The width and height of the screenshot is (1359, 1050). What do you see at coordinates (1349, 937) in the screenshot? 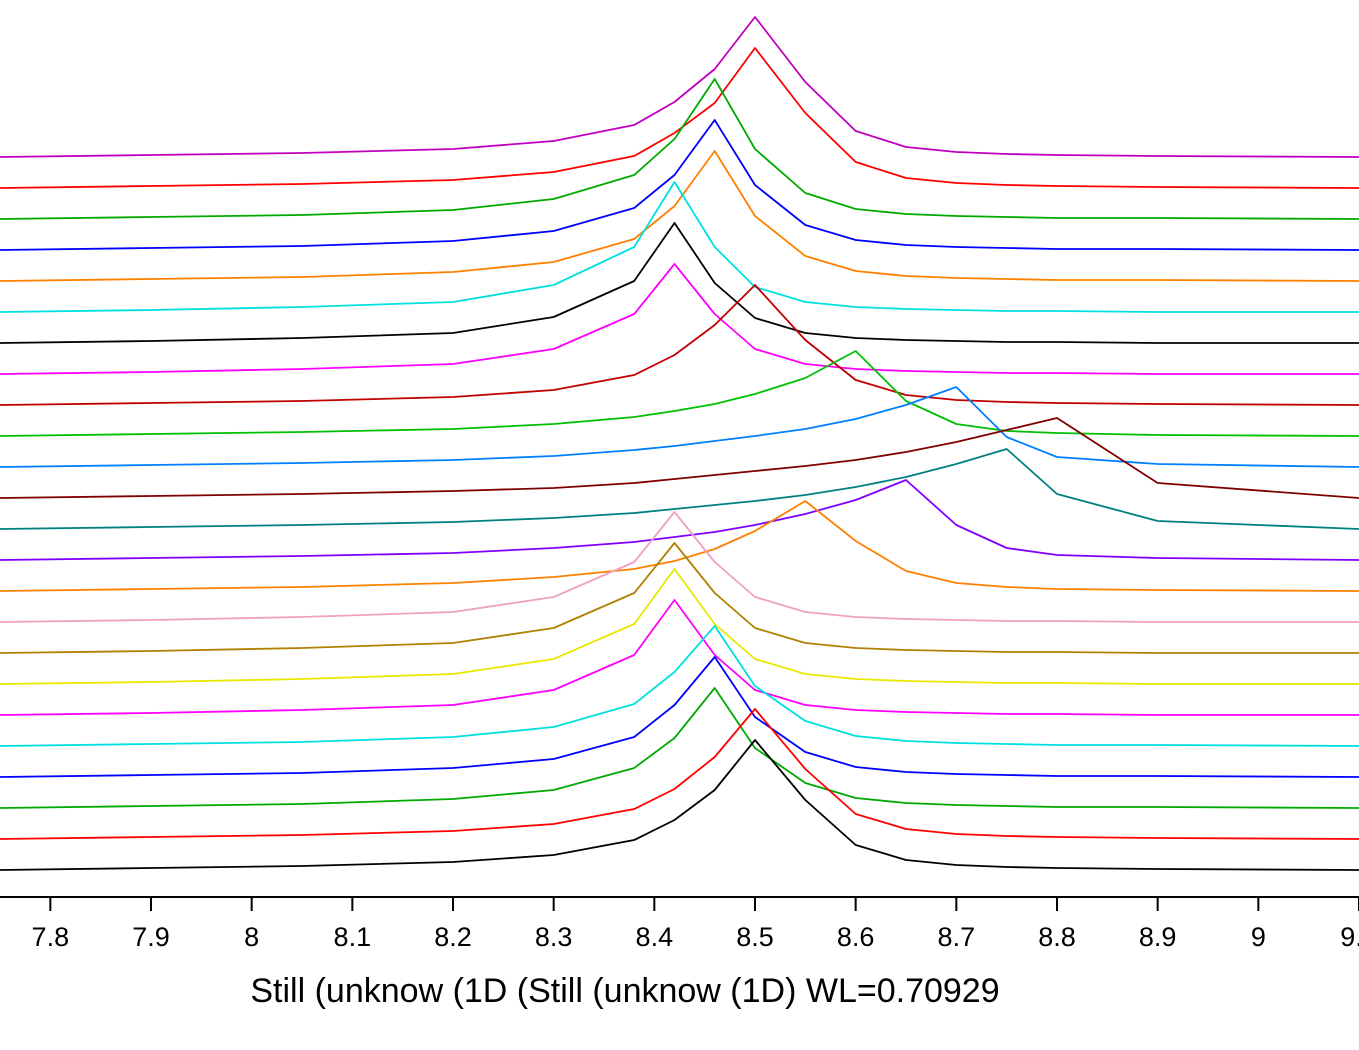
I see `x-tick-label: 9.1` at bounding box center [1349, 937].